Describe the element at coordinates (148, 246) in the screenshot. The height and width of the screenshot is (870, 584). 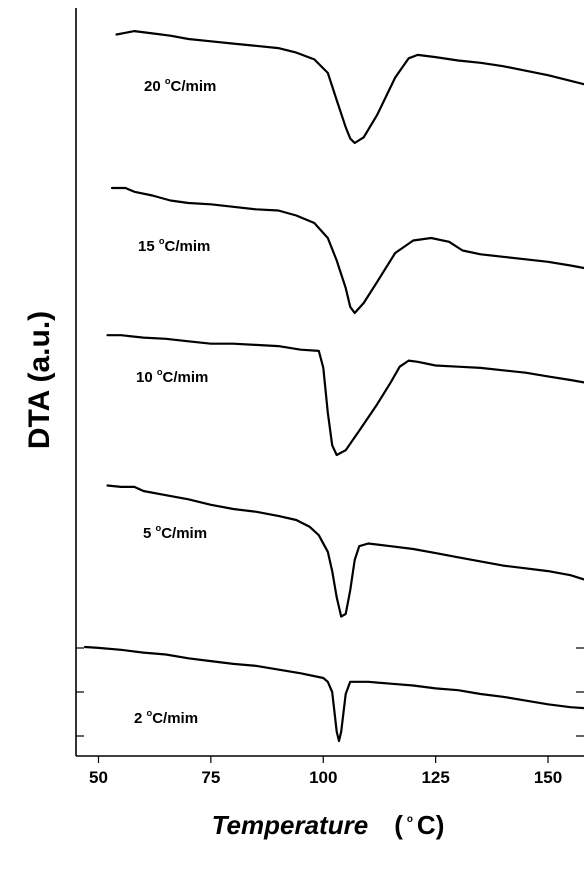
I see `curve-label-value: 15` at that location.